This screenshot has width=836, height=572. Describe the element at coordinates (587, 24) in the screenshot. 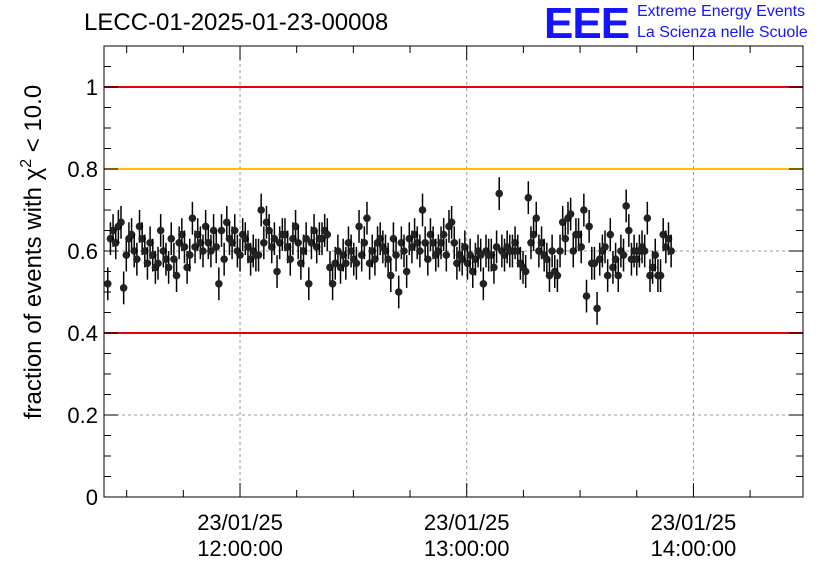

I see `eee-logo: EEE` at that location.